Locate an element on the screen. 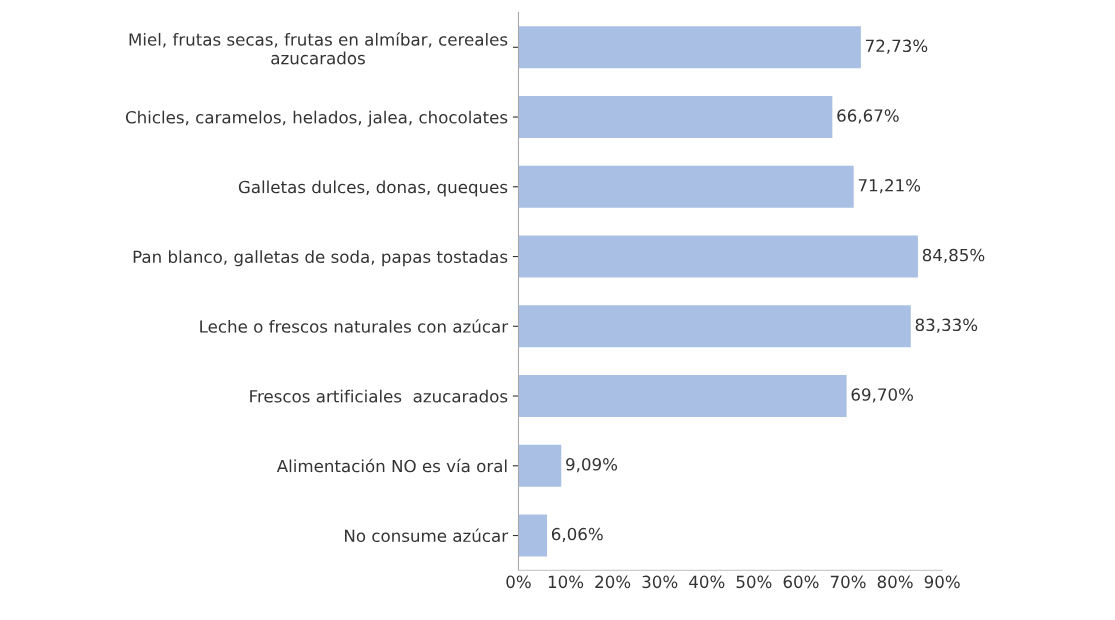  x-tick-label: 50% is located at coordinates (754, 582).